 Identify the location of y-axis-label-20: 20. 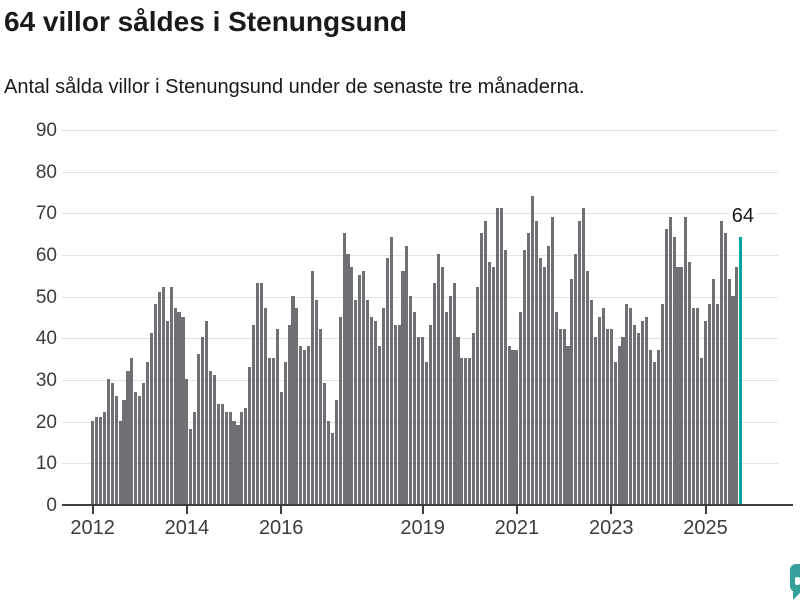
(46, 422).